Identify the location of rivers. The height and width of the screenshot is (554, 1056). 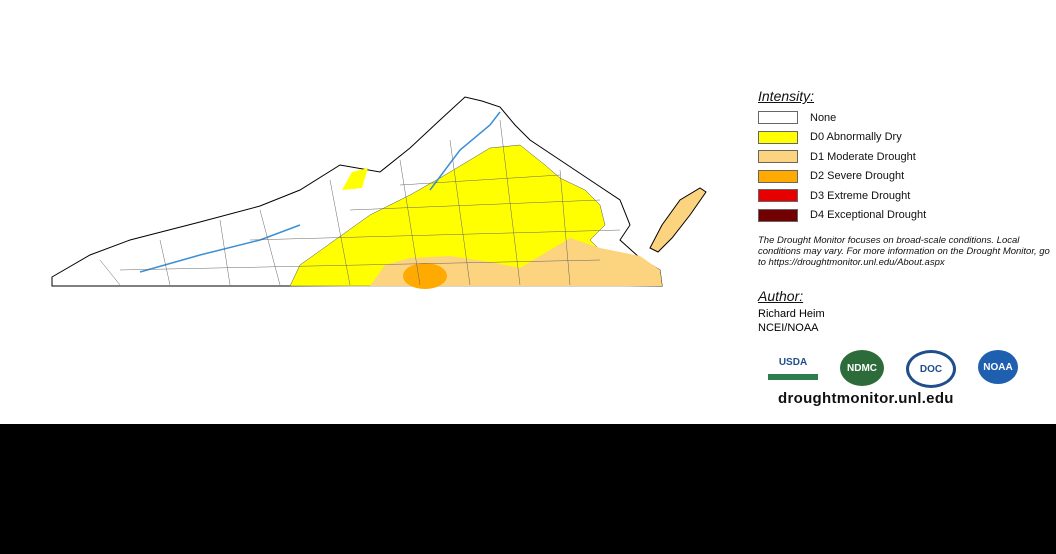
(320, 192).